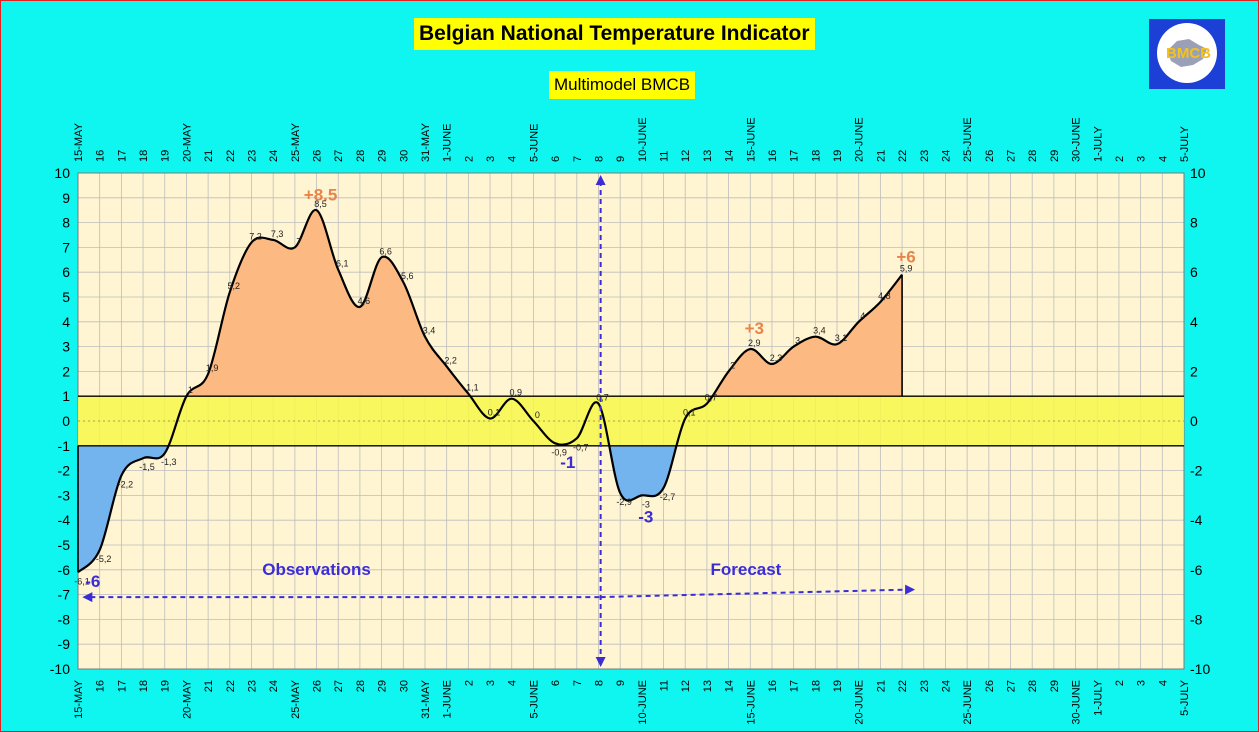 The image size is (1259, 732). What do you see at coordinates (104, 559) in the screenshot?
I see `data-label: -5,2` at bounding box center [104, 559].